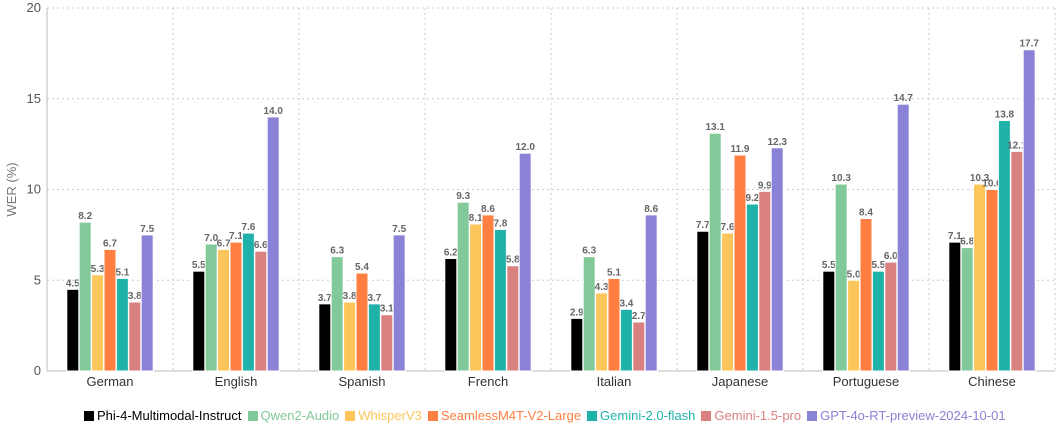 The height and width of the screenshot is (431, 1063). I want to click on data-label: 8.4, so click(866, 213).